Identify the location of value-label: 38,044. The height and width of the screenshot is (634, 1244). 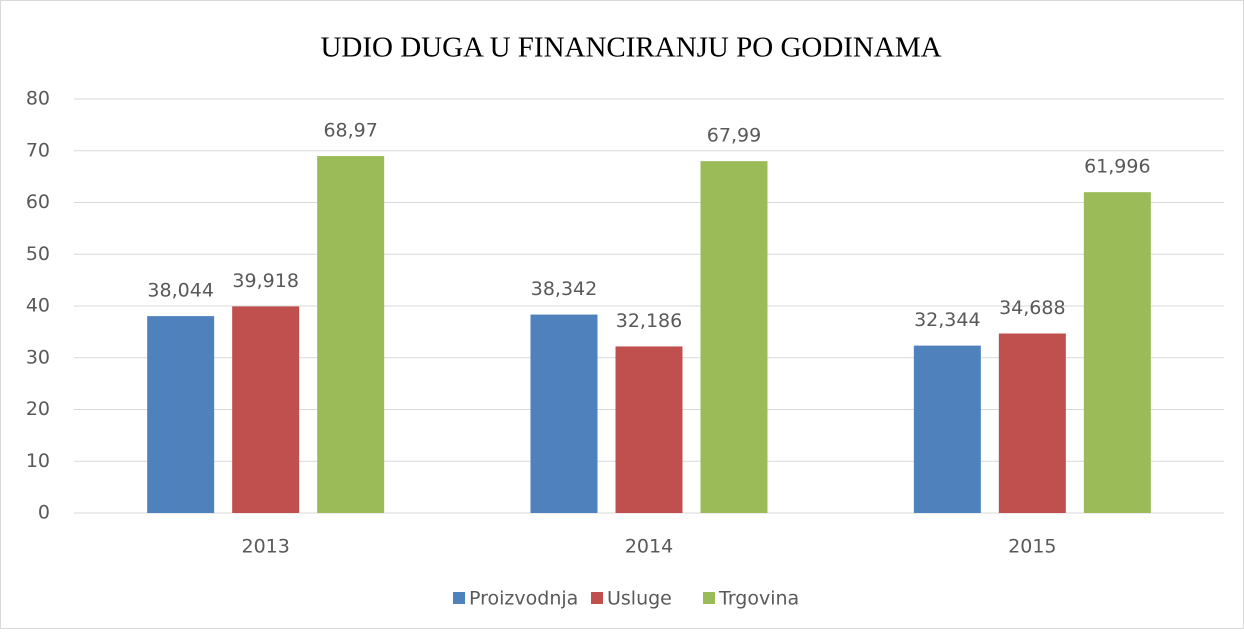
(180, 291).